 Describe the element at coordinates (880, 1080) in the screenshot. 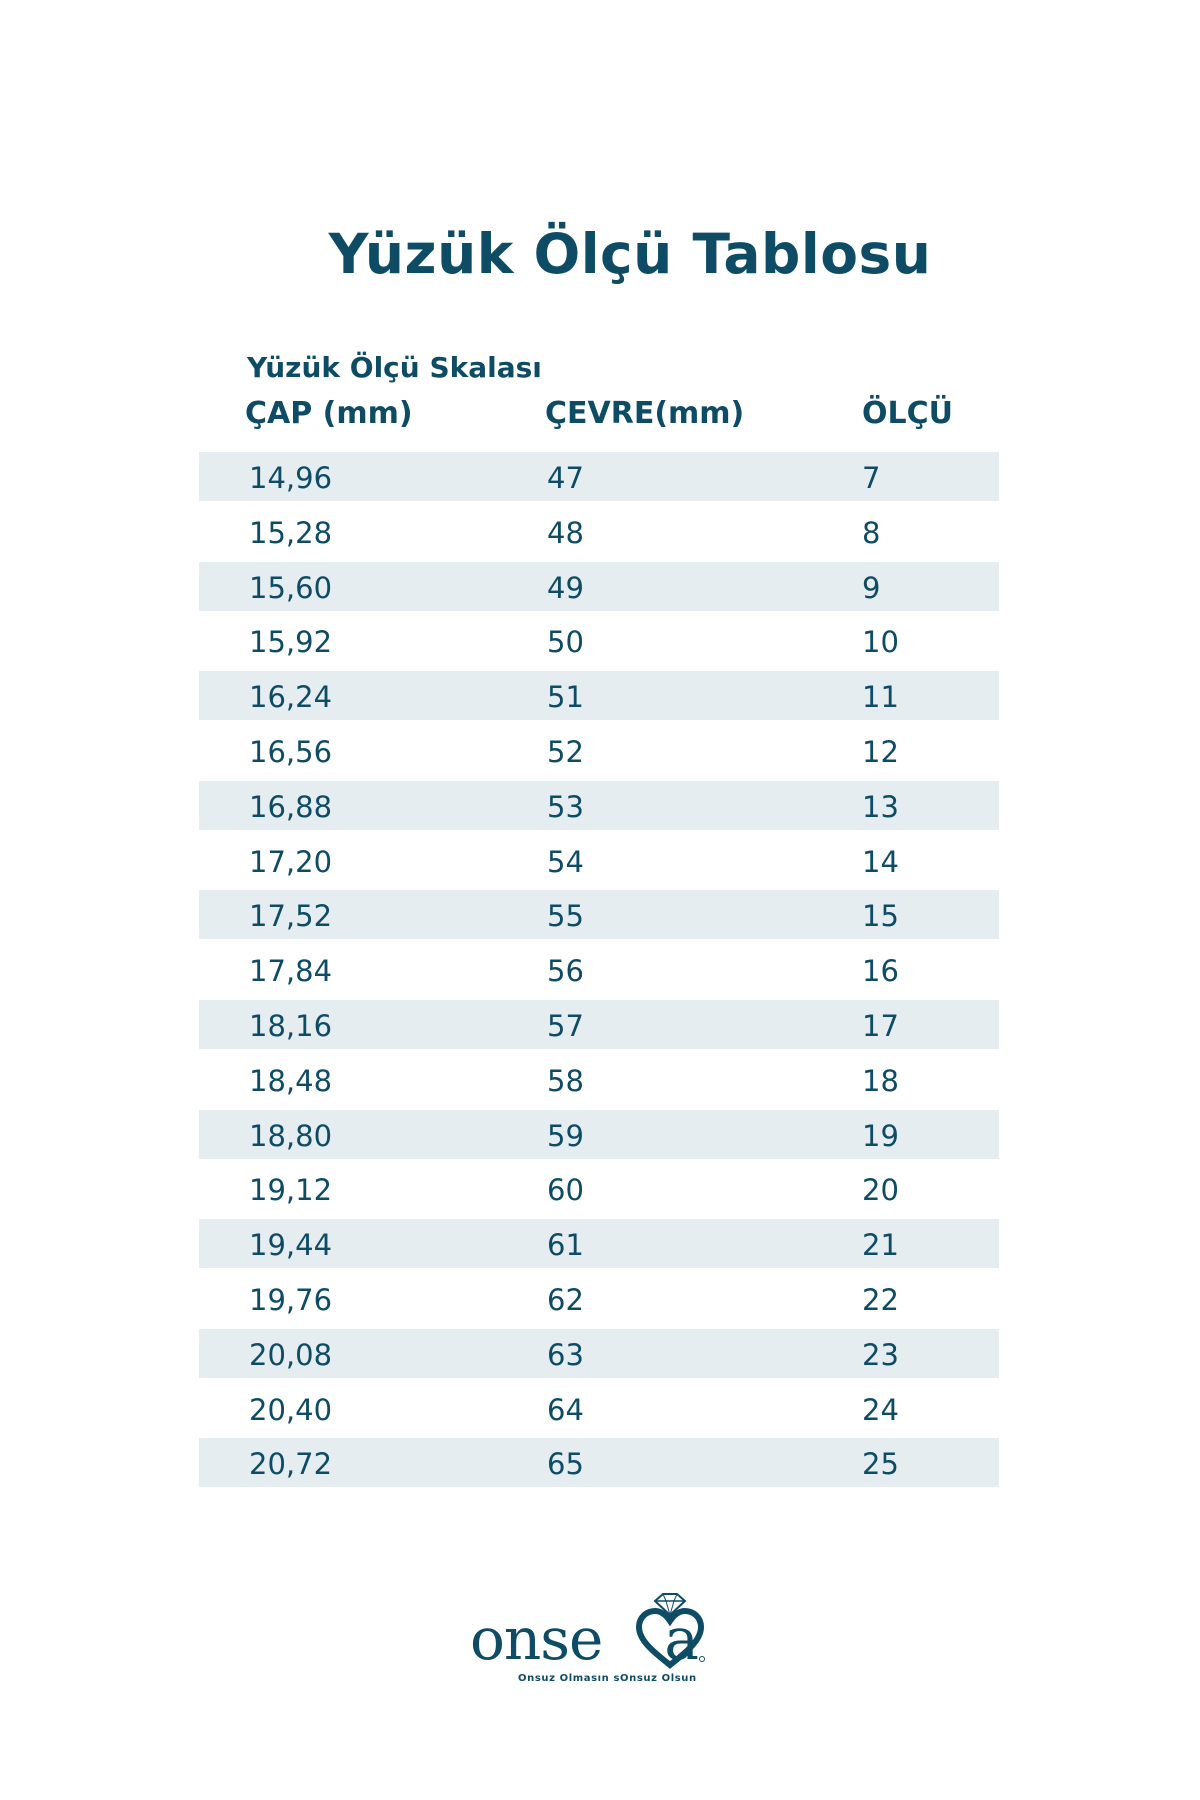

I see `olcu-cell: 18` at that location.